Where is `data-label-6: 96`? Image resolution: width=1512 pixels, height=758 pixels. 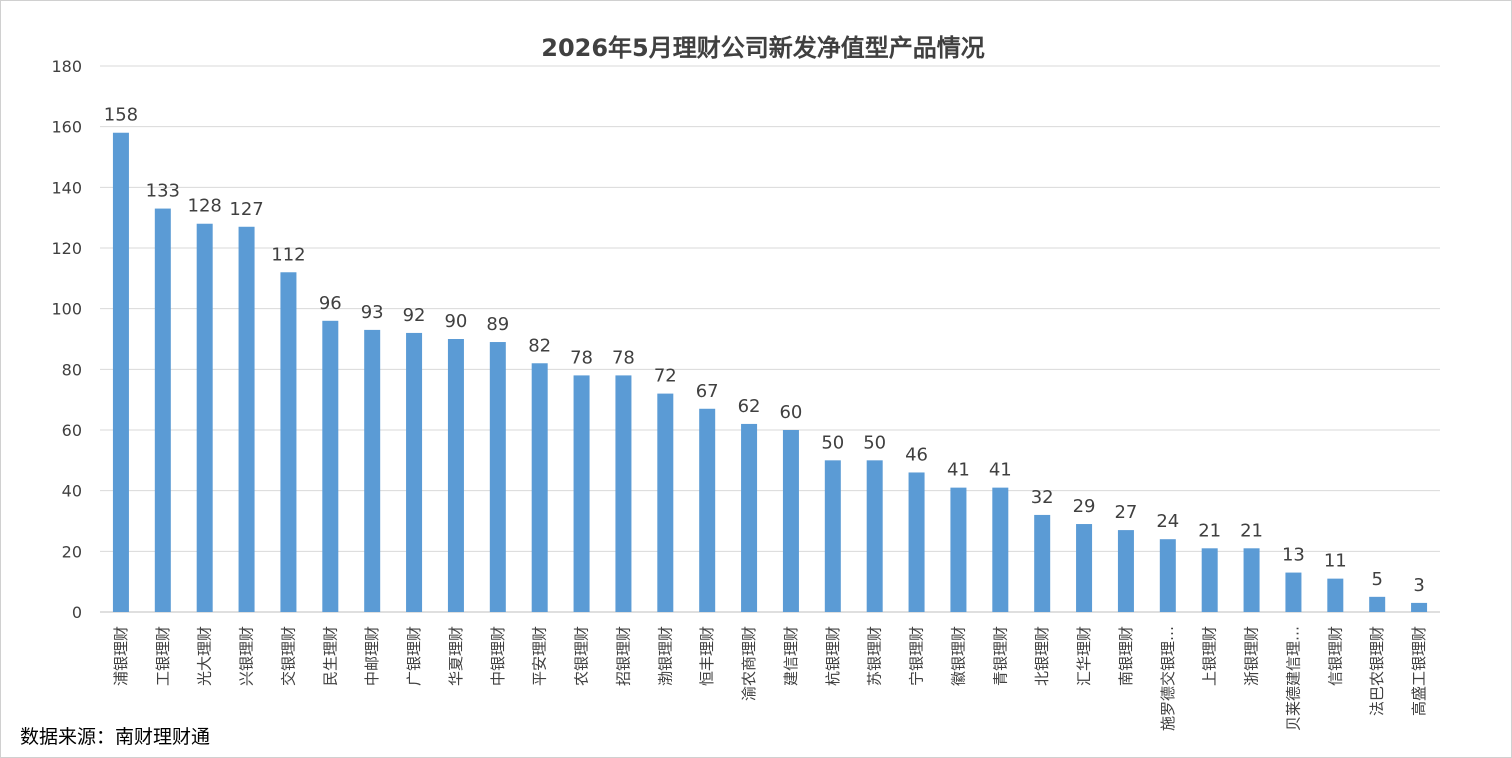
data-label-6: 96 is located at coordinates (330, 303).